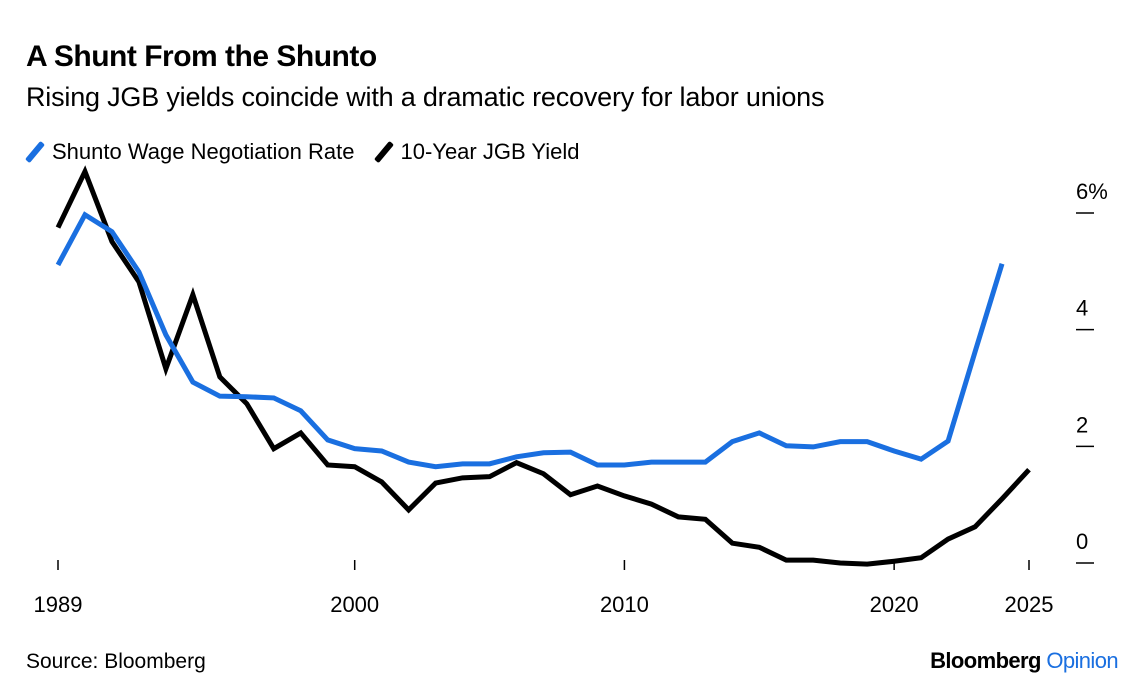 The height and width of the screenshot is (700, 1144). Describe the element at coordinates (116, 661) in the screenshot. I see `source-note: Source: Bloomberg` at that location.